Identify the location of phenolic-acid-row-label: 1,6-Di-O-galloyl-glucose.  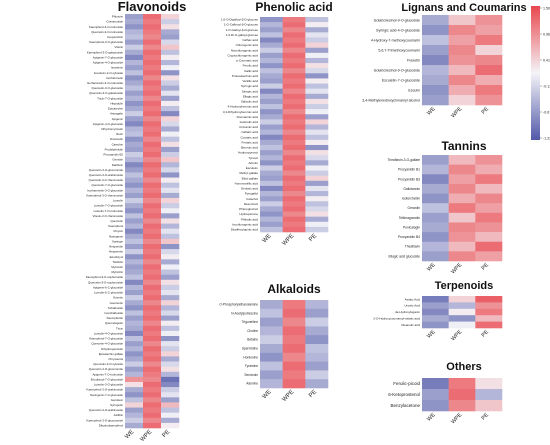
(242, 35).